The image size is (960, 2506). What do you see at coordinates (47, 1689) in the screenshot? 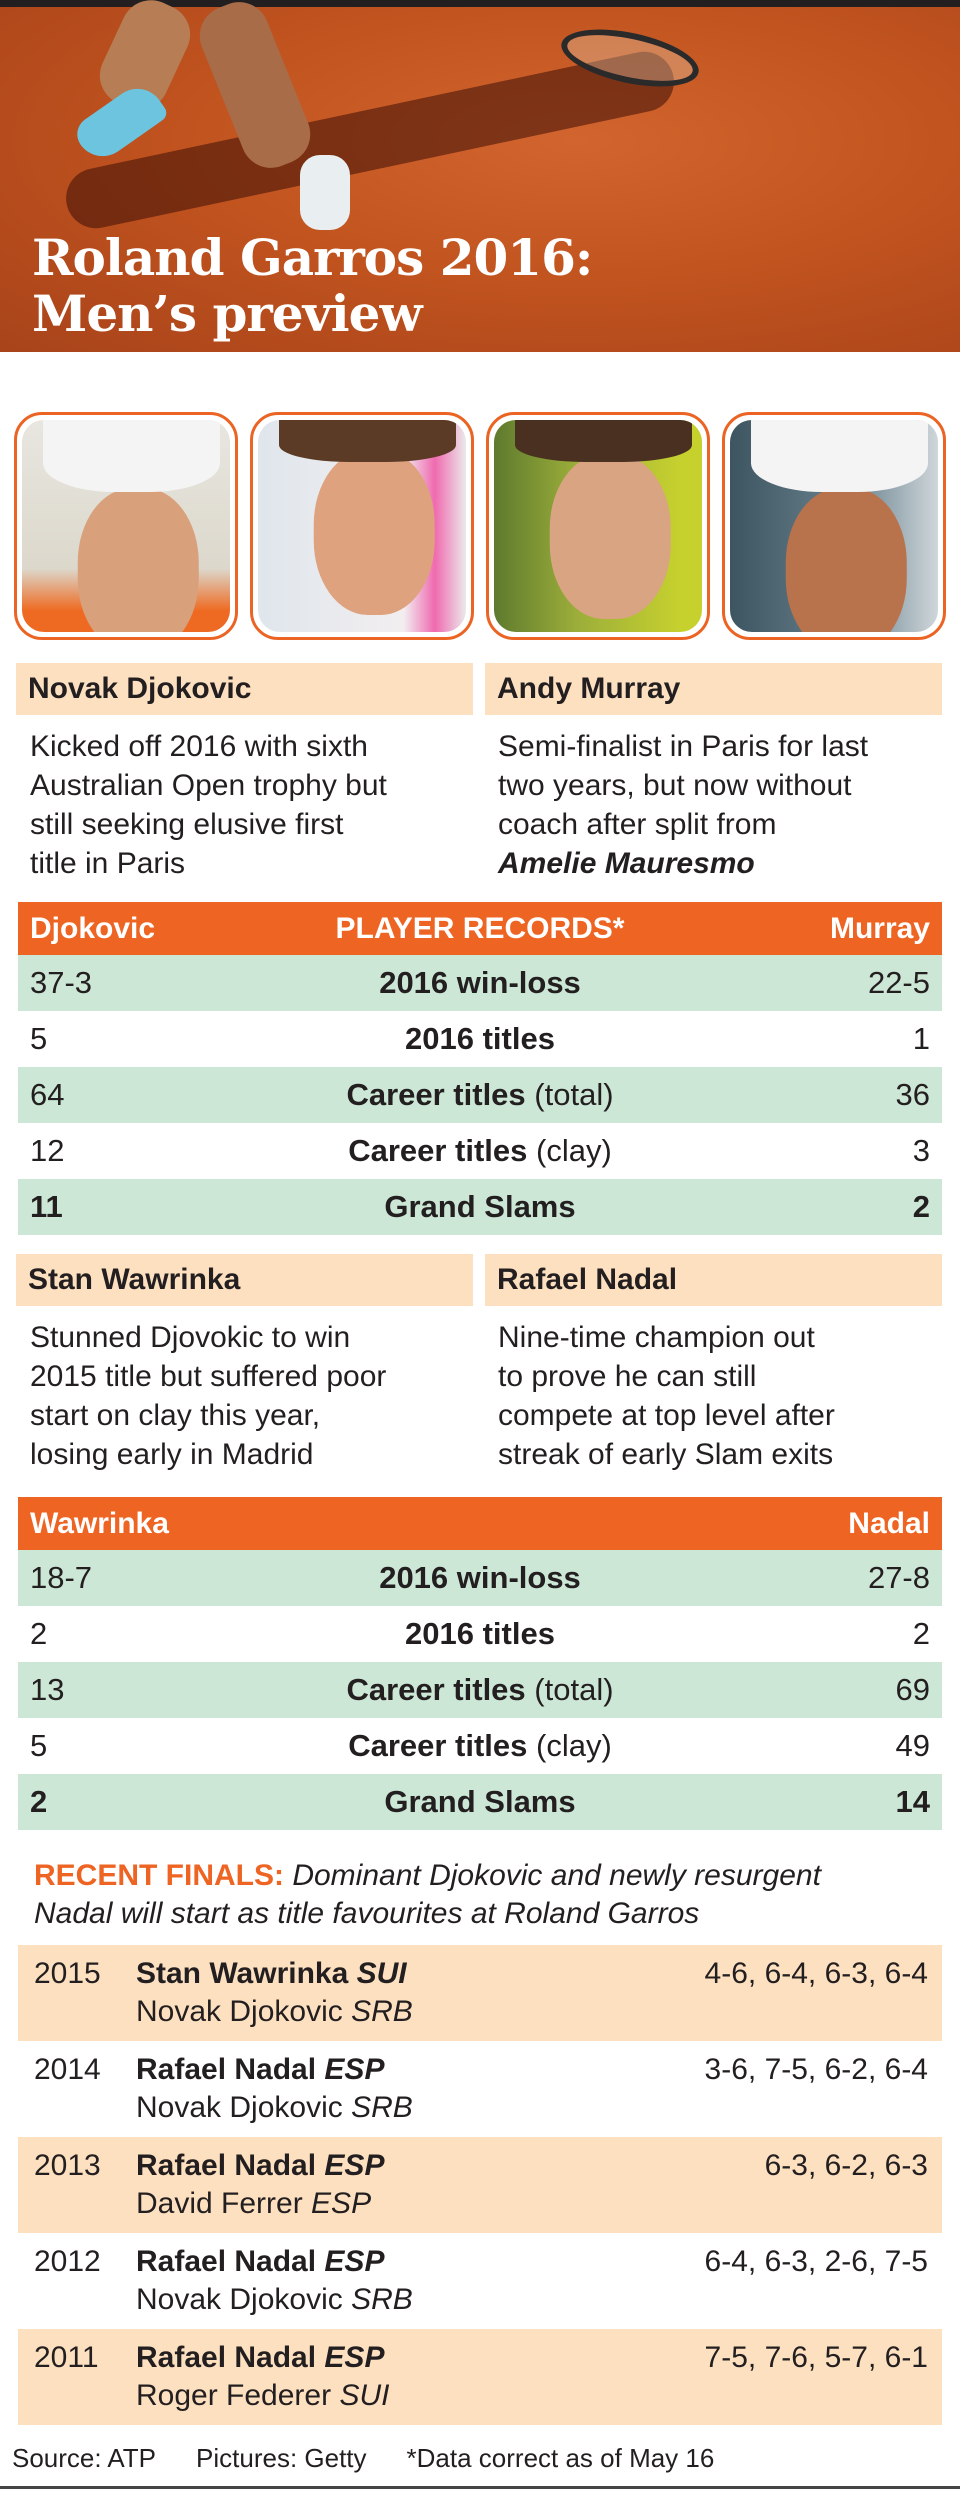
I see `left-value: 13` at bounding box center [47, 1689].